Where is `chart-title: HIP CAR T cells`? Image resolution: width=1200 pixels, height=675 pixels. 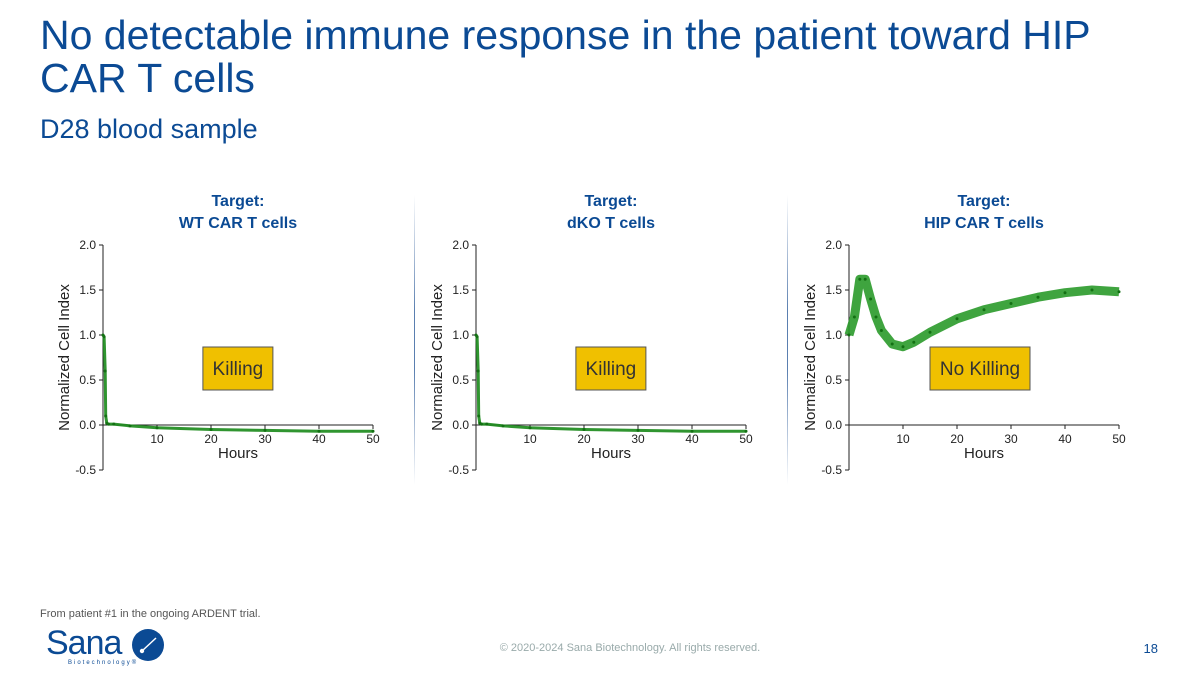
chart-title: HIP CAR T cells is located at coordinates (984, 223).